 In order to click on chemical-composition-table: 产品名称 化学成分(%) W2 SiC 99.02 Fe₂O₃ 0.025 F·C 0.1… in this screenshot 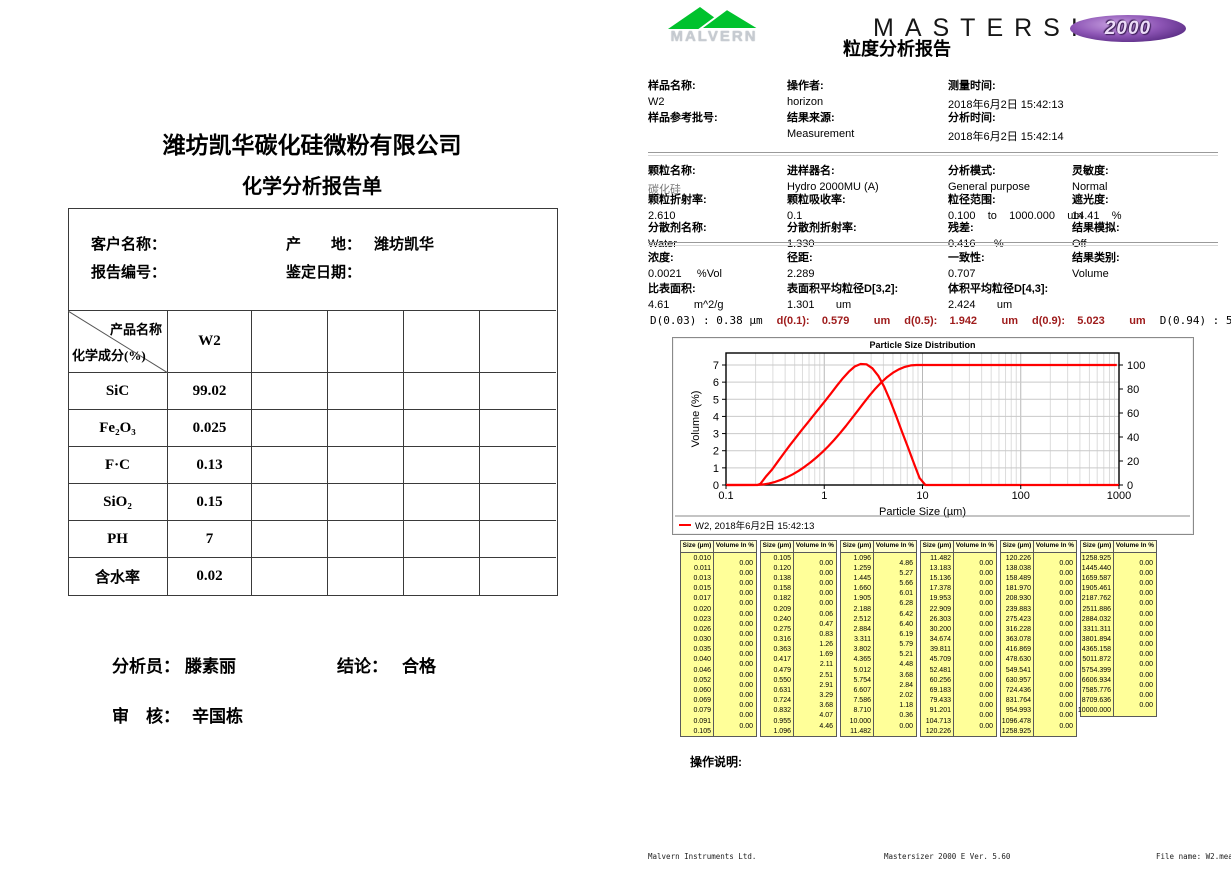, I will do `click(312, 452)`.